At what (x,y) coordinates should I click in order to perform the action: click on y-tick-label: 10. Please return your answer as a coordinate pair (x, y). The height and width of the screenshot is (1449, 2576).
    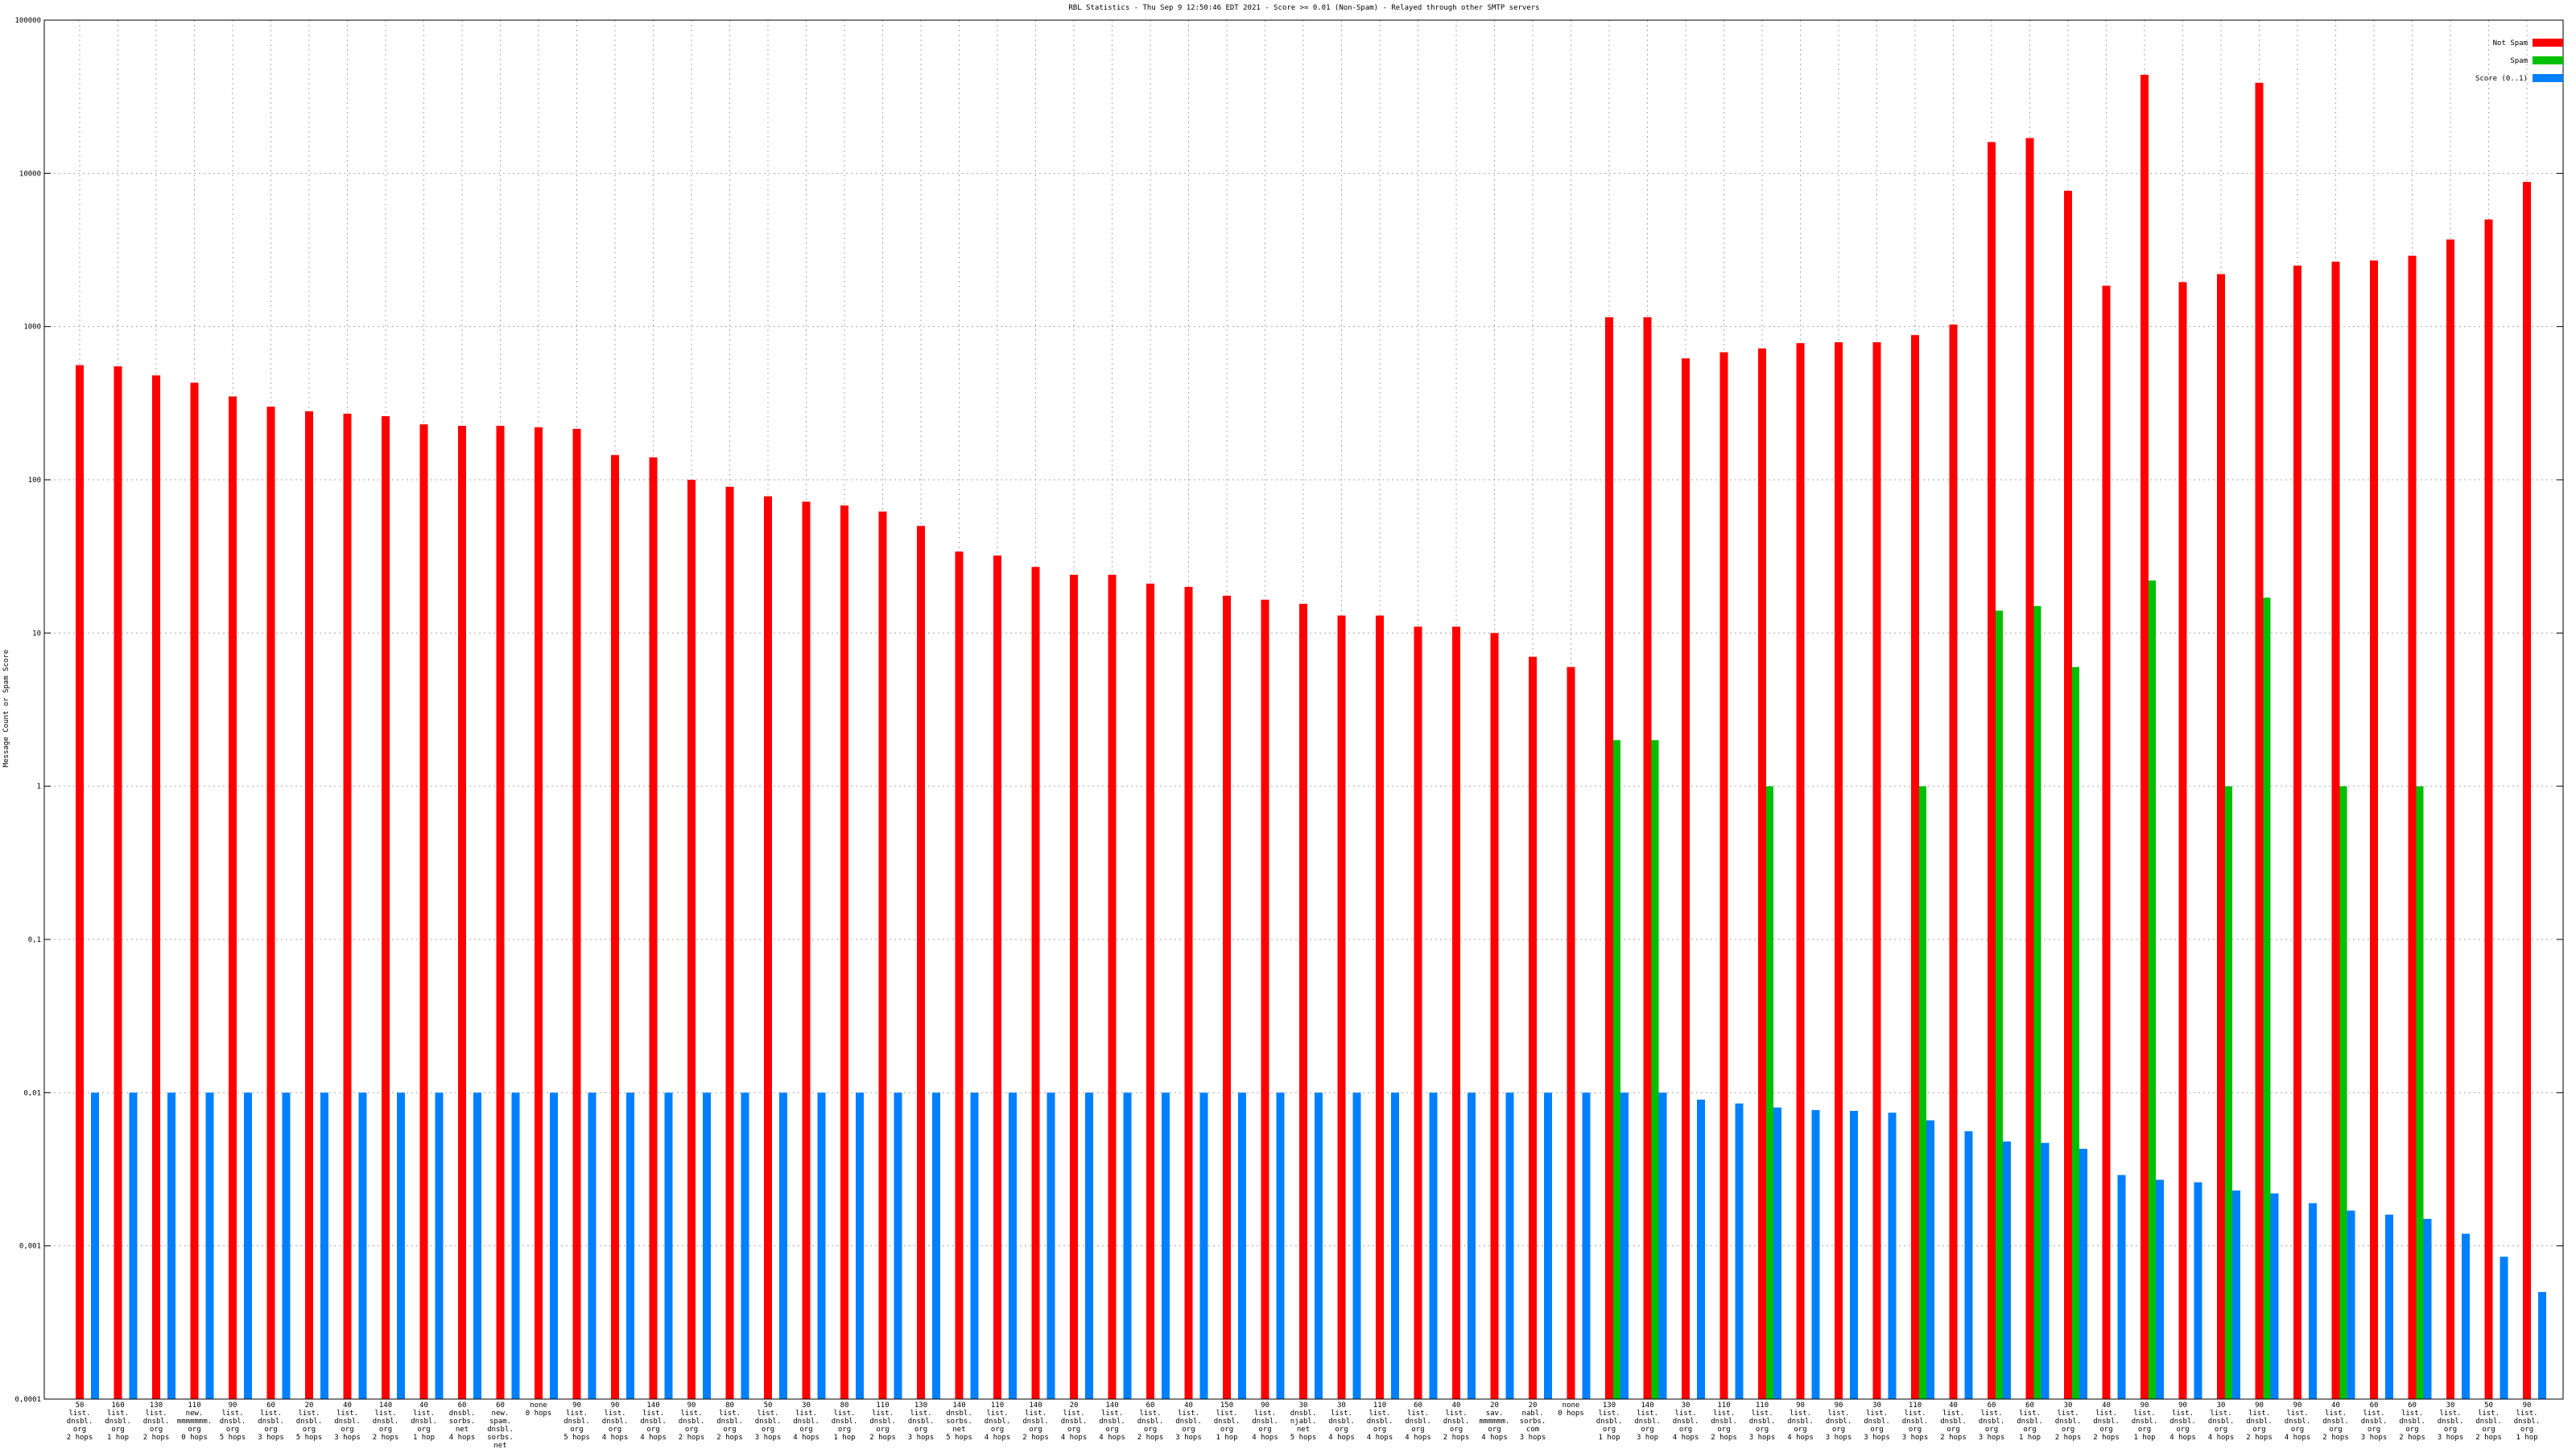
    Looking at the image, I should click on (36, 634).